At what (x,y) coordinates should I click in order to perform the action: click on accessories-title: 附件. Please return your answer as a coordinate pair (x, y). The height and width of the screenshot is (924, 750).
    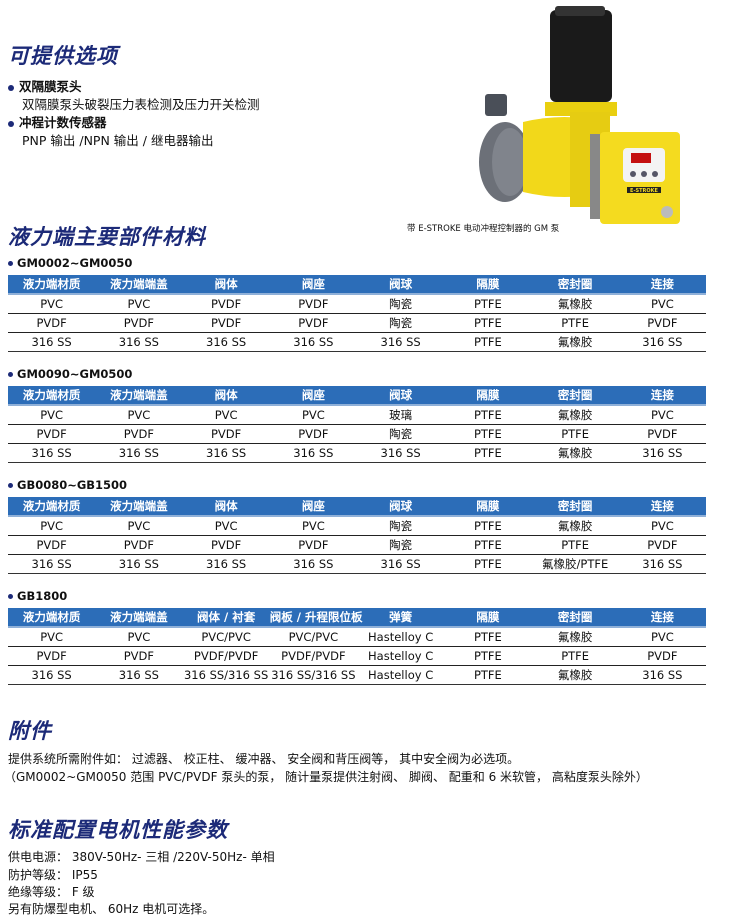
    Looking at the image, I should click on (30, 731).